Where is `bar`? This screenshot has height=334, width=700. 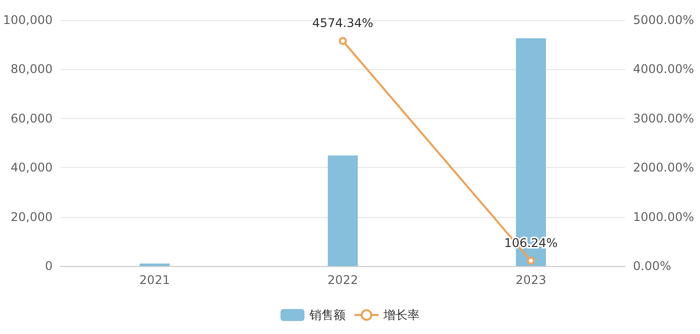
bar is located at coordinates (343, 211).